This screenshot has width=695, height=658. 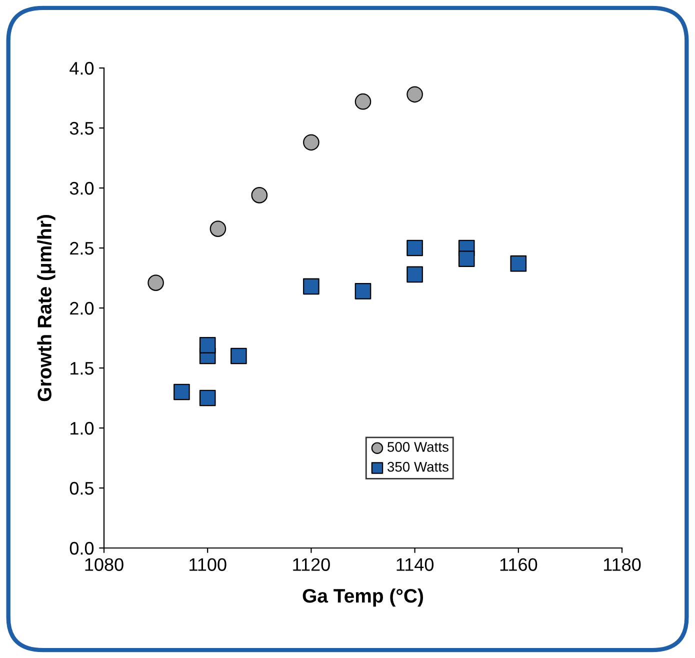 I want to click on x-tick-label: 1100, so click(x=208, y=564).